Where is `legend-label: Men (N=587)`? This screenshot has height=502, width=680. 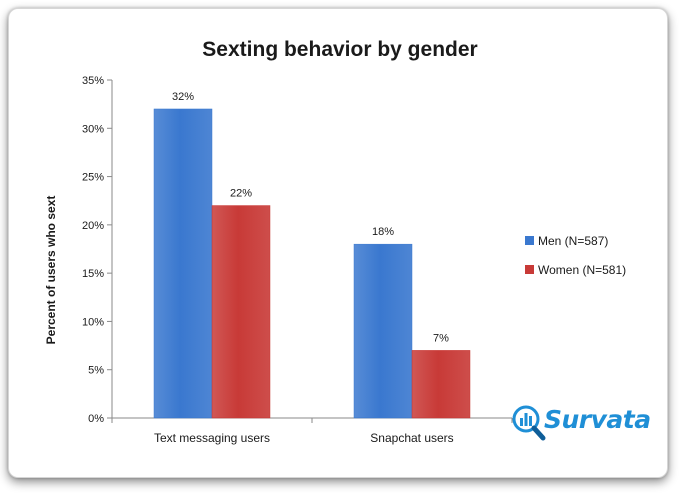 legend-label: Men (N=587) is located at coordinates (573, 241).